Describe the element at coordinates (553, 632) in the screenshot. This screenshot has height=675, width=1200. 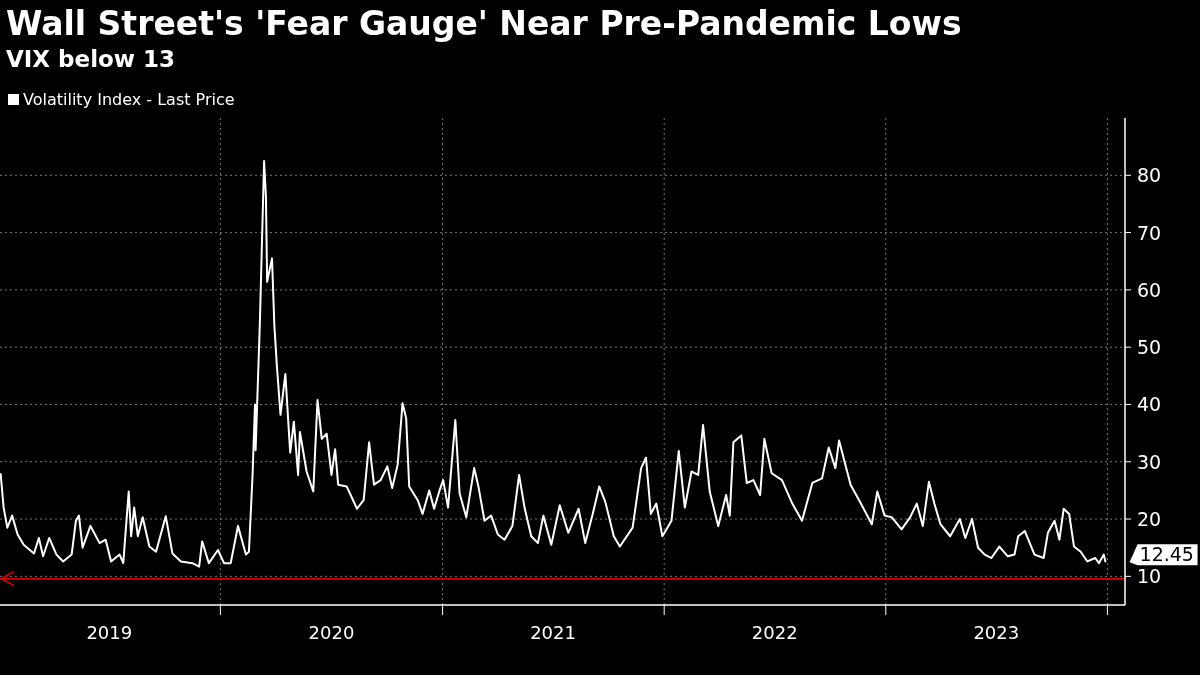
I see `x-tick-label: 2021` at that location.